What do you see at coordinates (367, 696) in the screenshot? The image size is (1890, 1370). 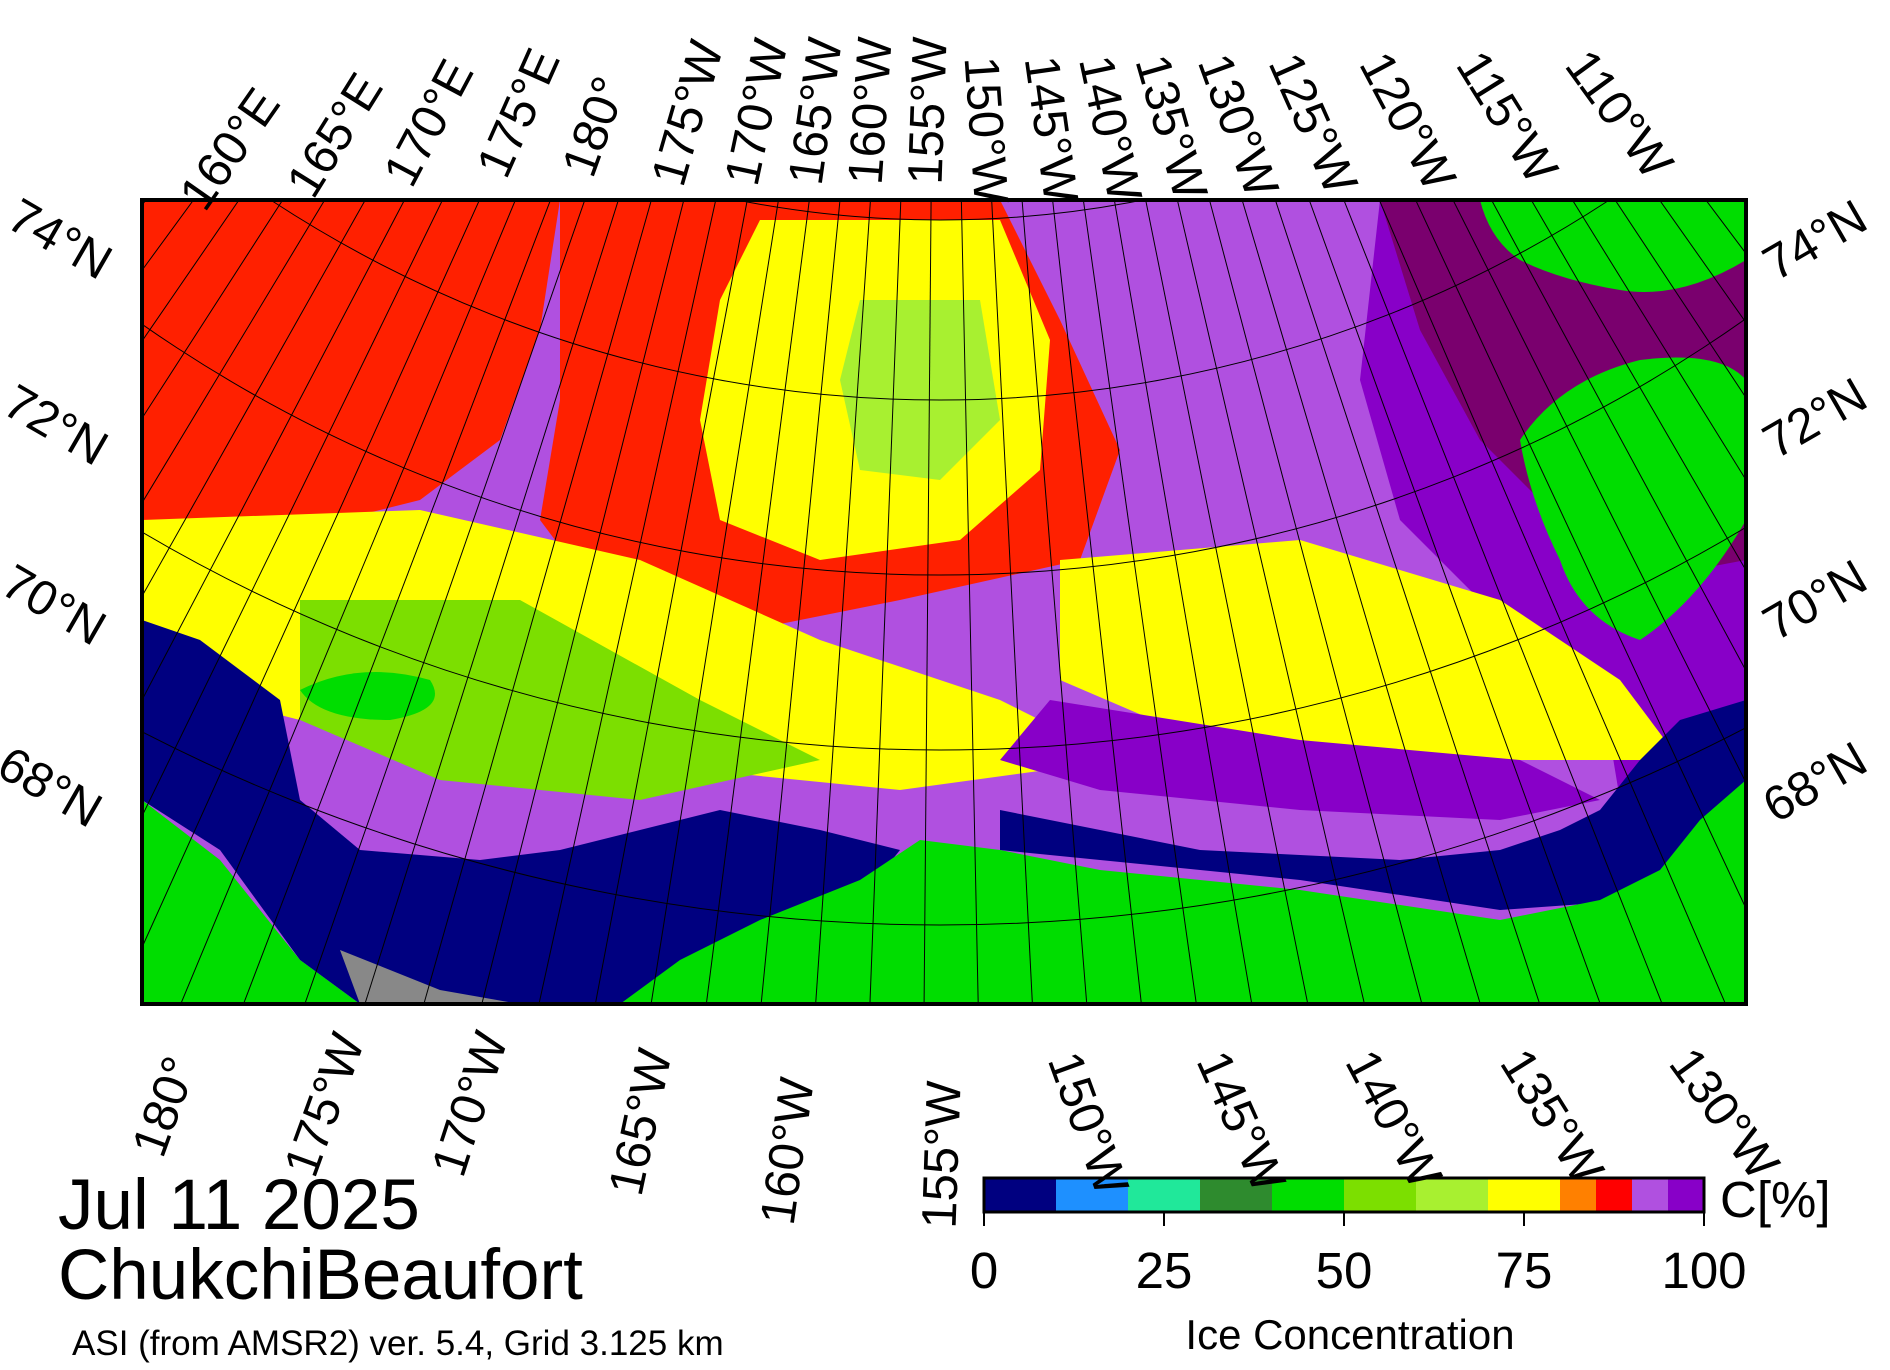 I see `land-wrangel-island` at bounding box center [367, 696].